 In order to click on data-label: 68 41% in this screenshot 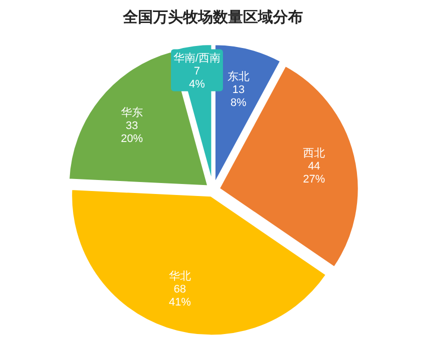, I will do `click(180, 296)`.